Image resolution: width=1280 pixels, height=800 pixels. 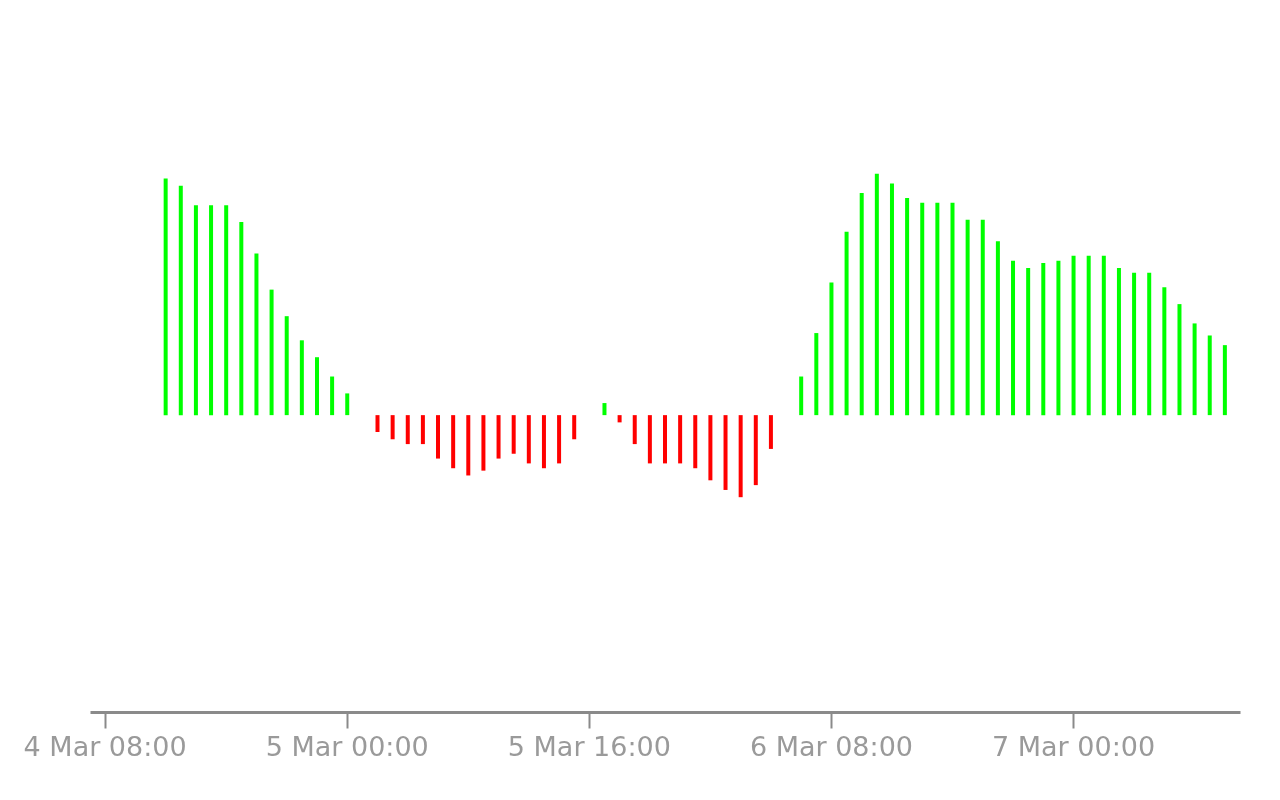 I want to click on x-tick-label: 5 Mar 16:00, so click(x=589, y=746).